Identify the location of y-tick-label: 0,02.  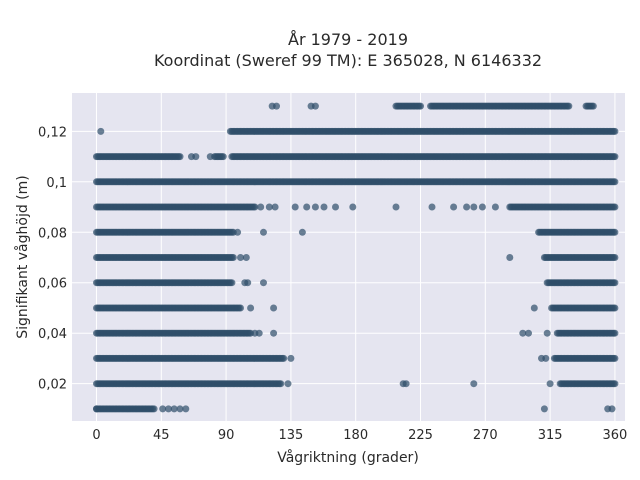
(52, 385).